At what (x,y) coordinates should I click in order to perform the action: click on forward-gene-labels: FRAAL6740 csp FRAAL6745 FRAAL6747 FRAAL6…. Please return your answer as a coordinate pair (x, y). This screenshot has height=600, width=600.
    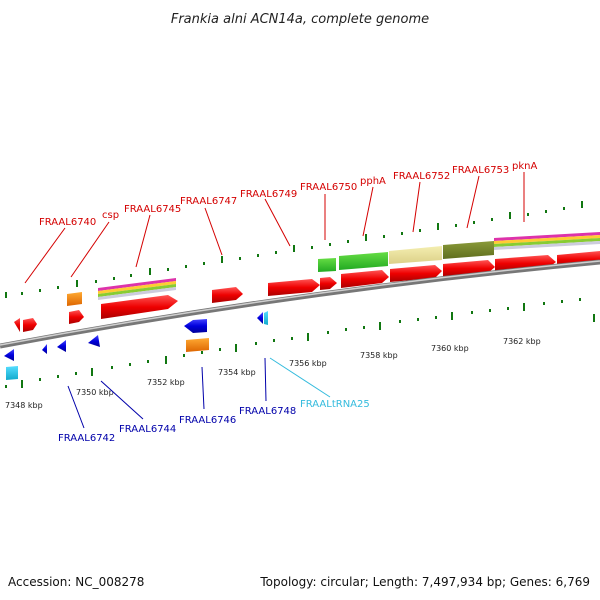
    Looking at the image, I should click on (288, 194).